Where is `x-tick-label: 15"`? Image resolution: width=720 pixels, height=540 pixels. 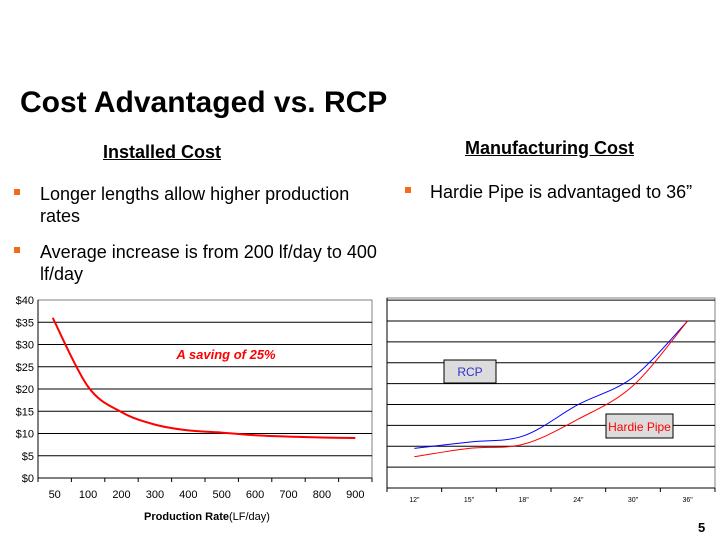 x-tick-label: 15" is located at coordinates (469, 500).